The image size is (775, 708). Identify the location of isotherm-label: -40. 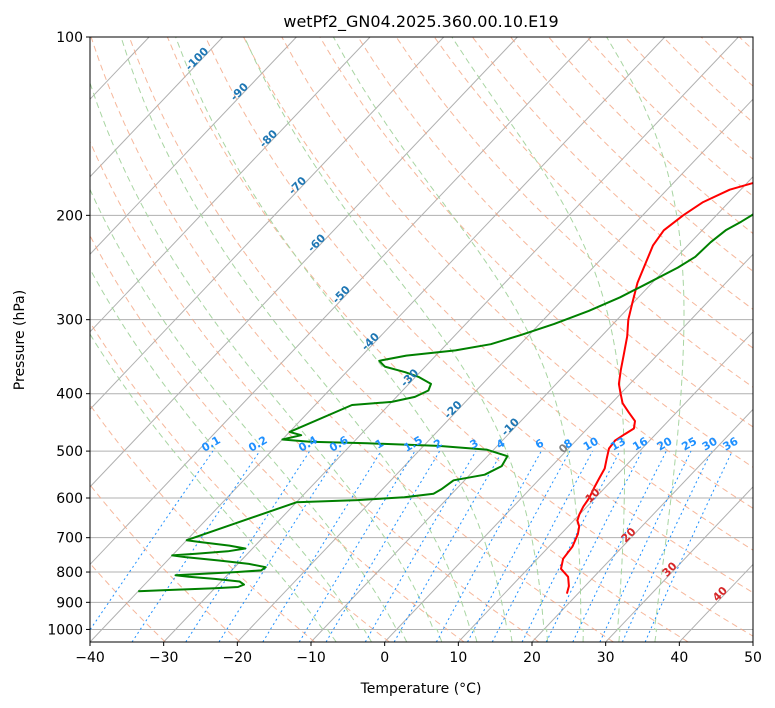
(370, 341).